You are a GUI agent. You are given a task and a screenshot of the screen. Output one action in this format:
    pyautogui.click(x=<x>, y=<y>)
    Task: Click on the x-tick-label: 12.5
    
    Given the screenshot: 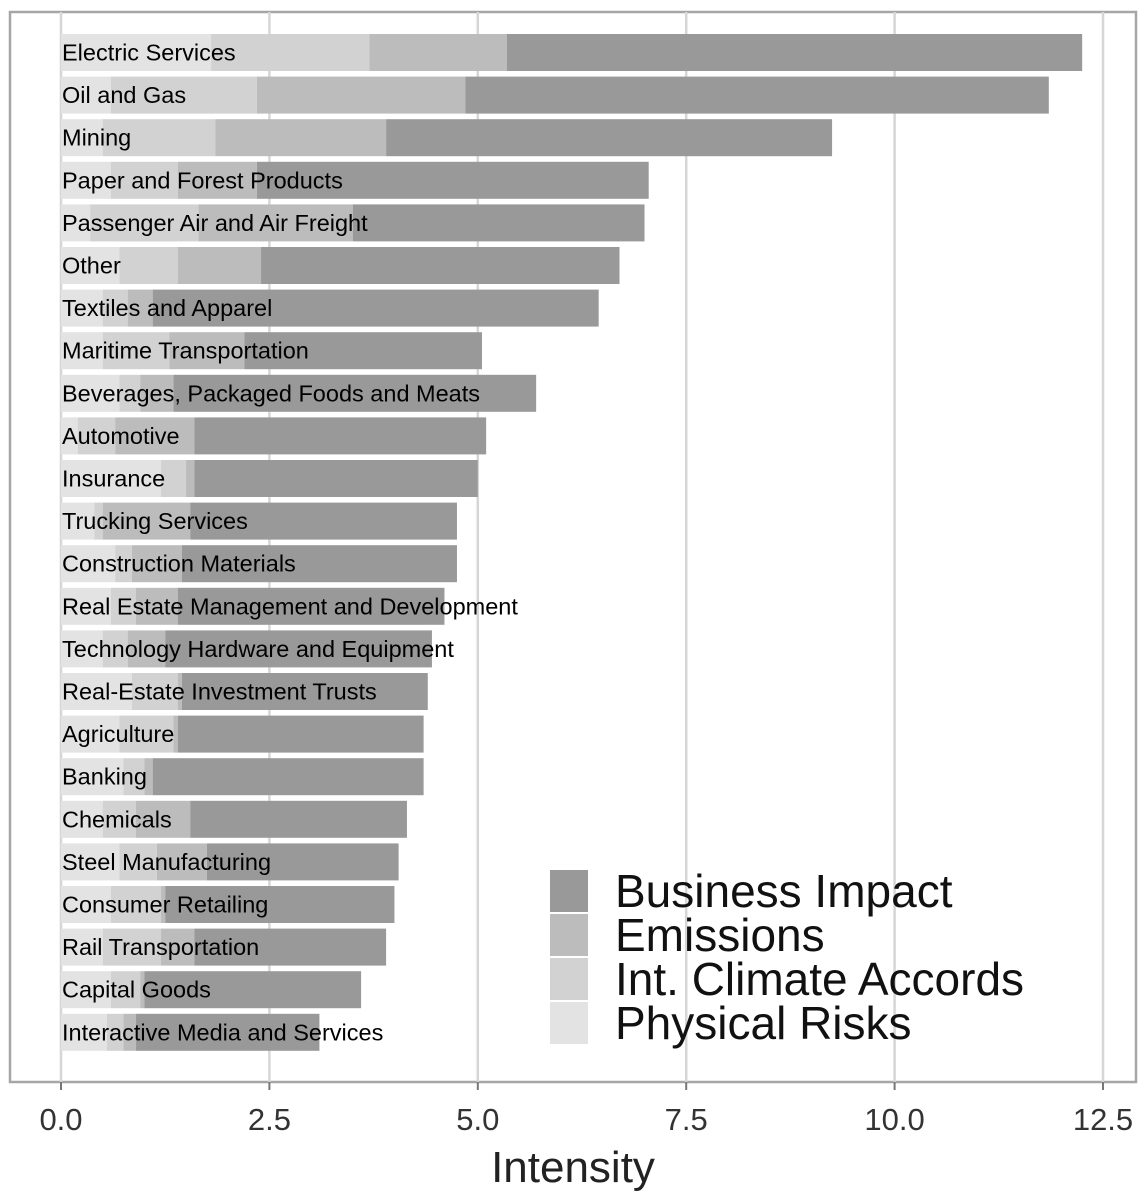 What is the action you would take?
    pyautogui.click(x=1103, y=1119)
    